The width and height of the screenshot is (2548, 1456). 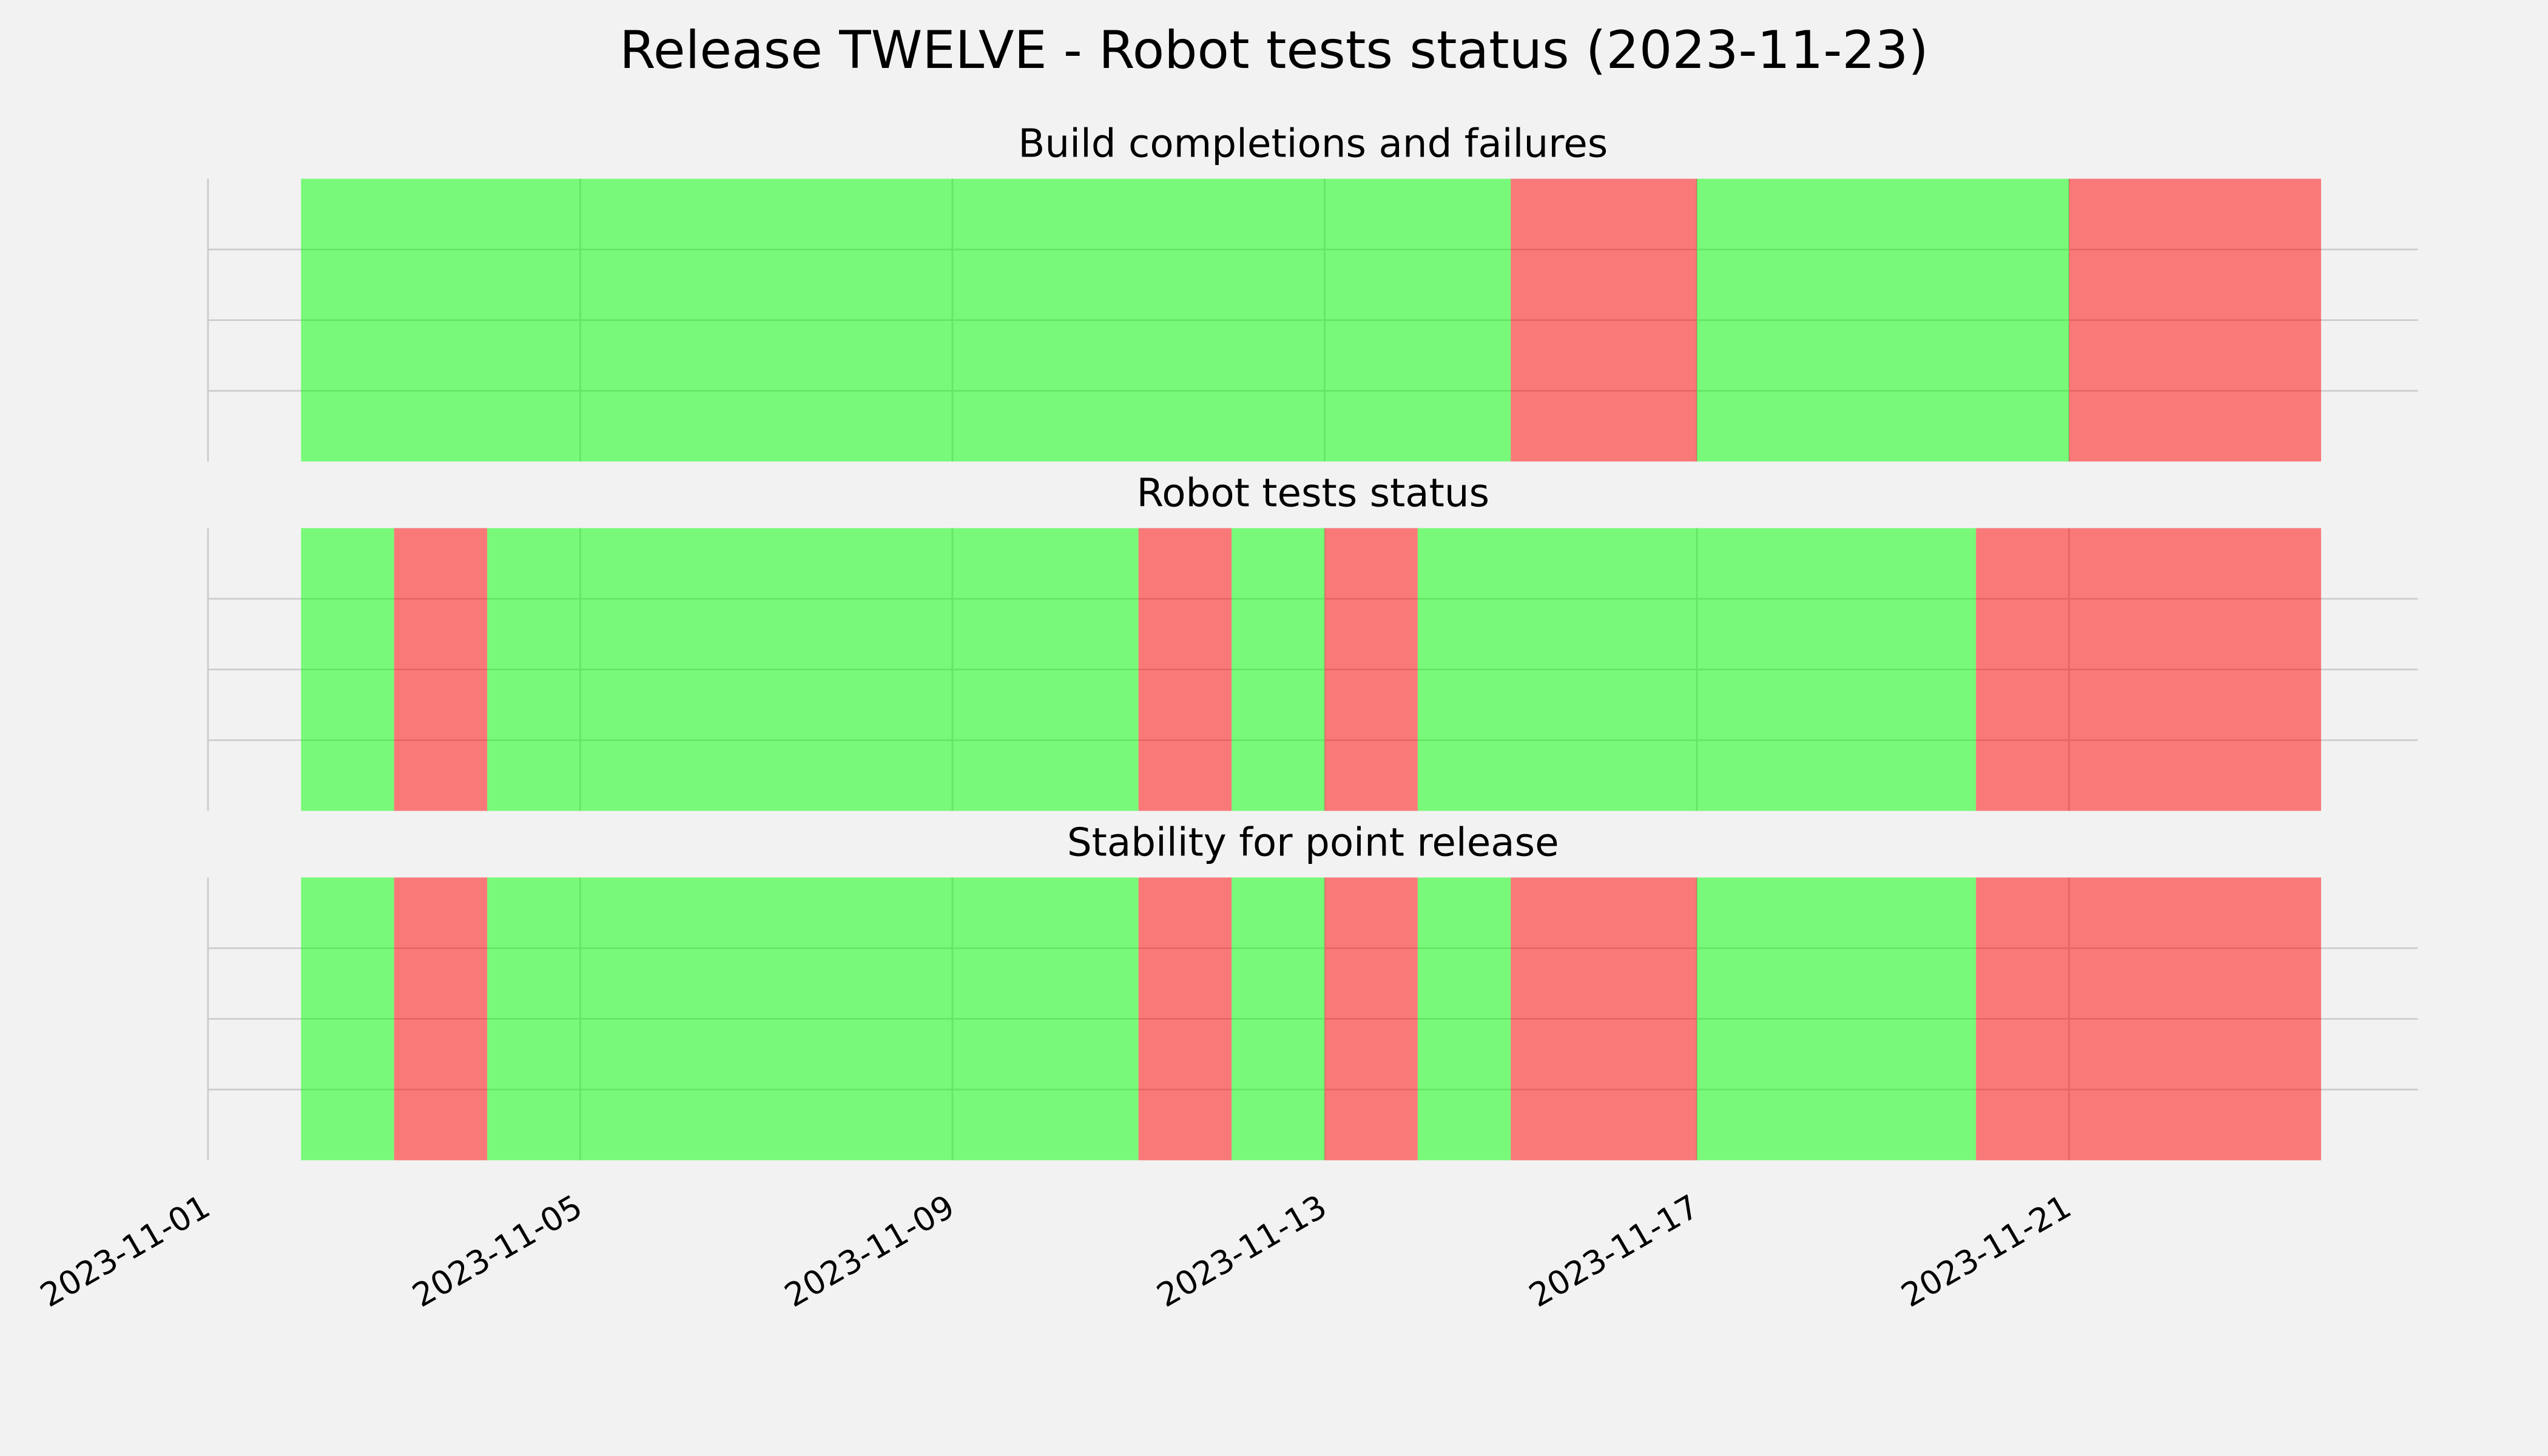 What do you see at coordinates (1312, 493) in the screenshot?
I see `panel-title: Robot tests status` at bounding box center [1312, 493].